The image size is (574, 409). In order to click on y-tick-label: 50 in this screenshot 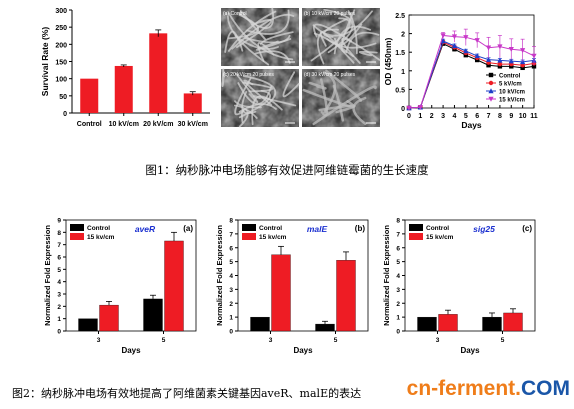, I will do `click(63, 97)`.